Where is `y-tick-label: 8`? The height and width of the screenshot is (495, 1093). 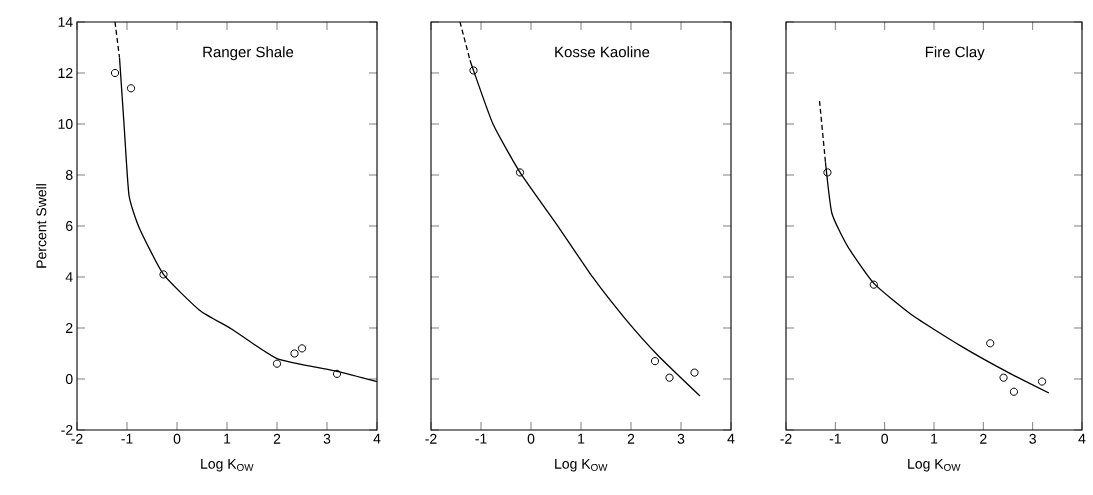 y-tick-label: 8 is located at coordinates (69, 175).